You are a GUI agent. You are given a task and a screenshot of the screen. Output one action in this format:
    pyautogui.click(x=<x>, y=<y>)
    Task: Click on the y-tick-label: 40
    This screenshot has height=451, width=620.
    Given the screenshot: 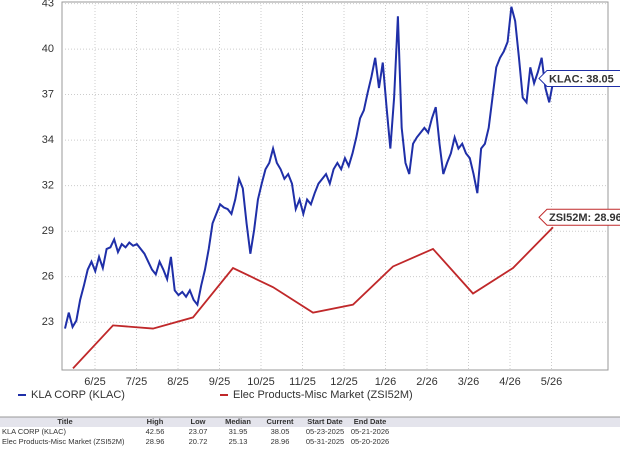 What is the action you would take?
    pyautogui.click(x=48, y=49)
    